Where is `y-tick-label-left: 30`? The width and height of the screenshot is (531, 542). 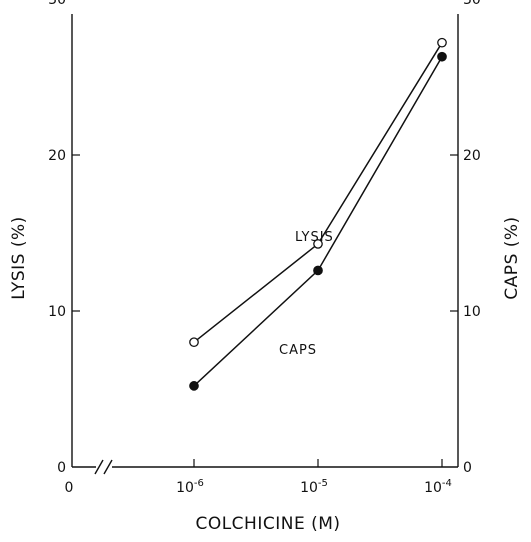
y-tick-label-left: 30 is located at coordinates (57, 4).